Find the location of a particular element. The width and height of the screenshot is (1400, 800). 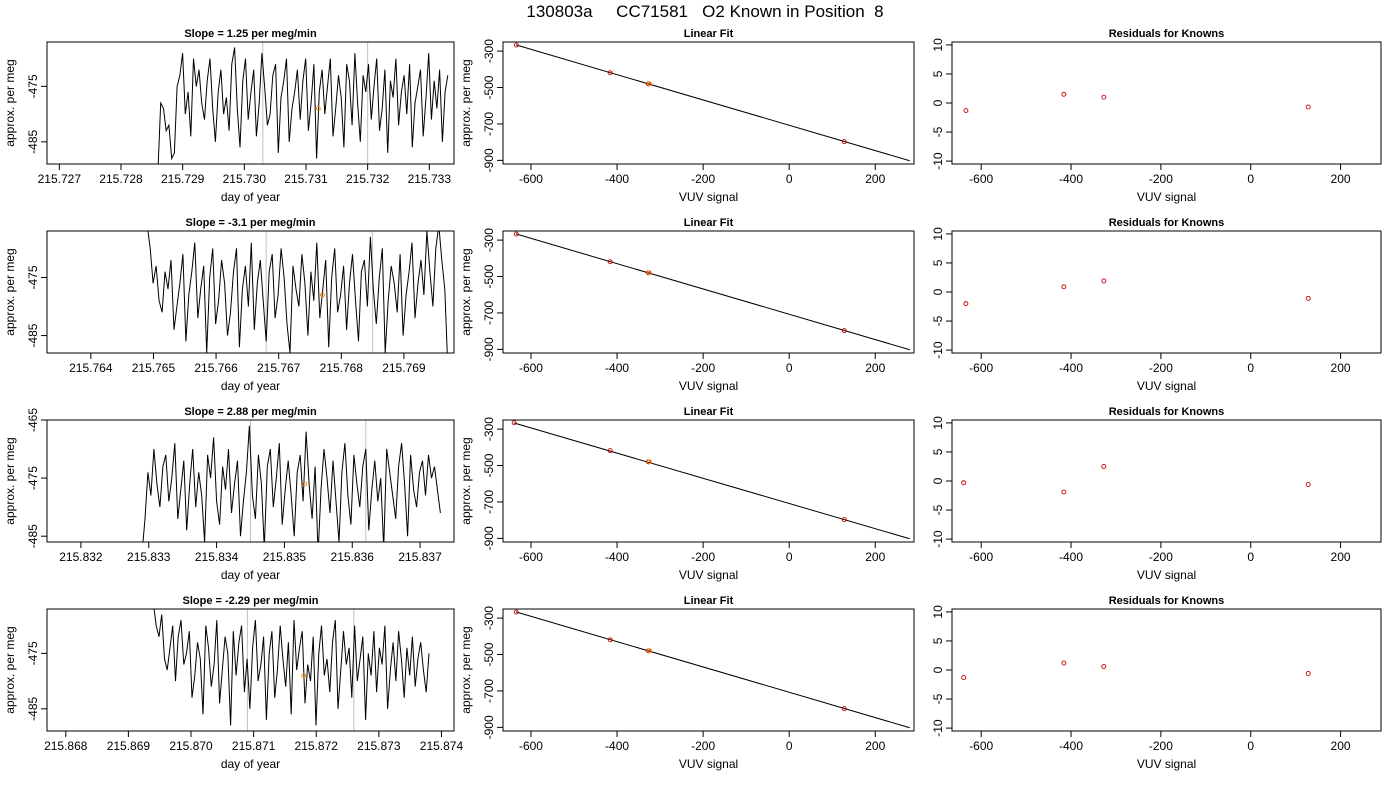

fit-4-x-tick-label: 200 is located at coordinates (875, 746).